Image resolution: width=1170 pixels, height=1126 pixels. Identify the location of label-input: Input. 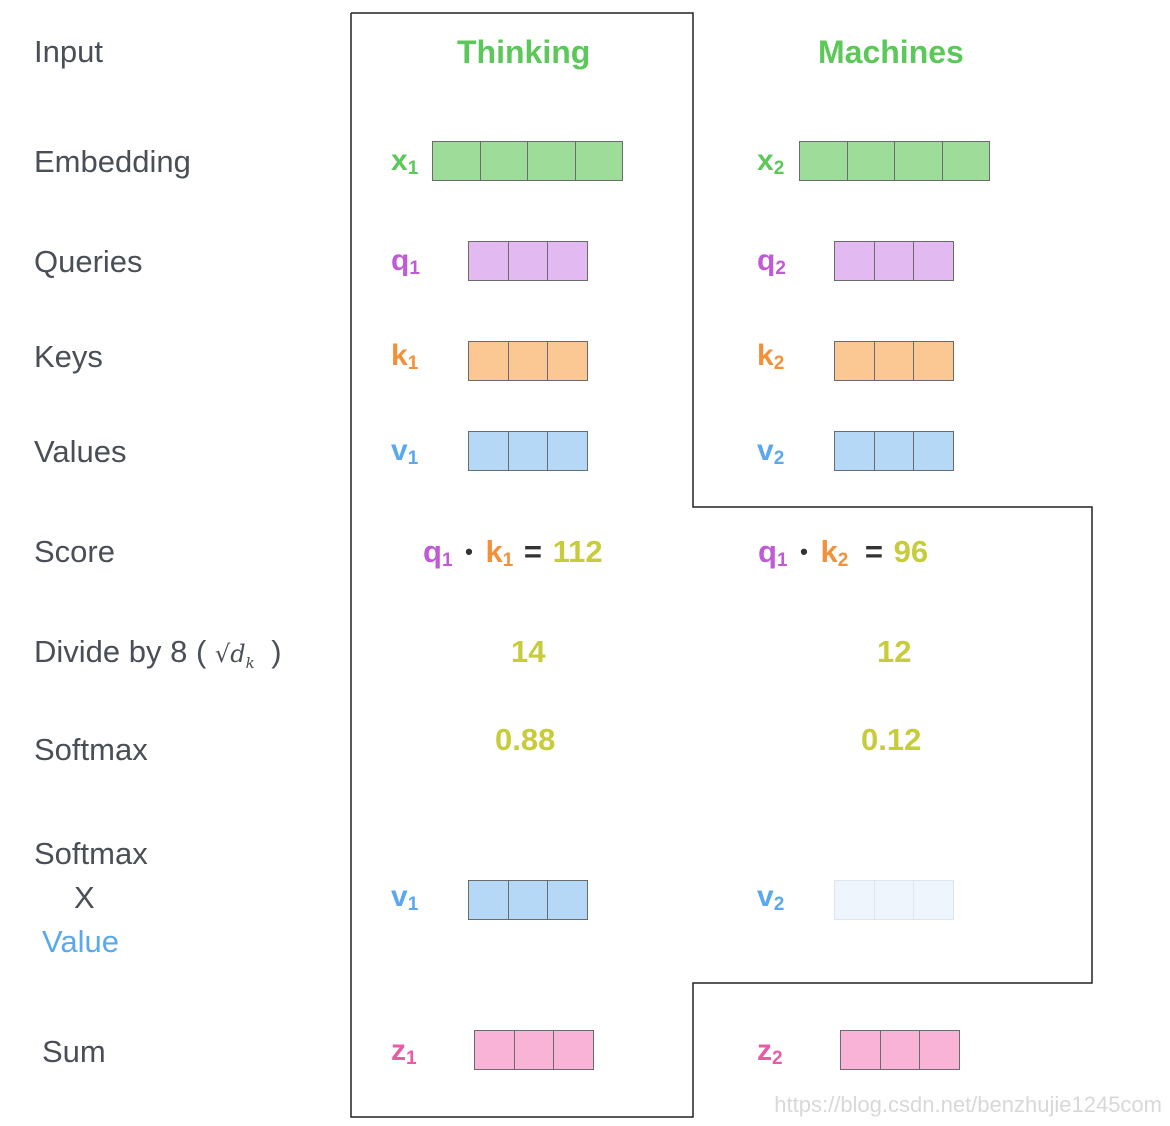
(68, 51).